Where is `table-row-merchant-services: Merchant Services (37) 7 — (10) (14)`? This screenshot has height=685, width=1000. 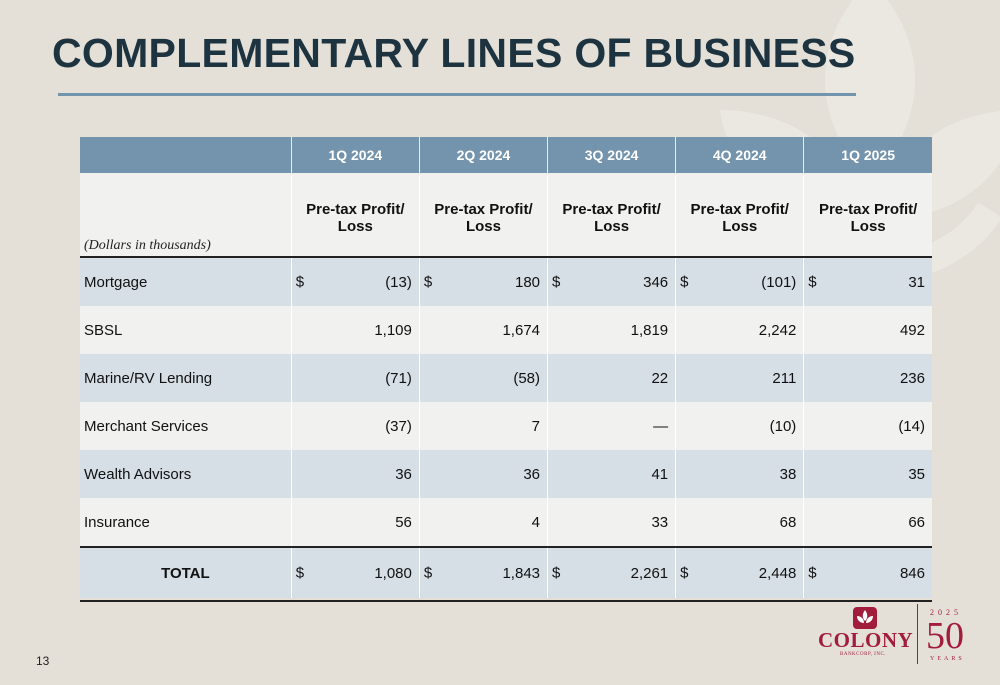 table-row-merchant-services: Merchant Services (37) 7 — (10) (14) is located at coordinates (506, 426).